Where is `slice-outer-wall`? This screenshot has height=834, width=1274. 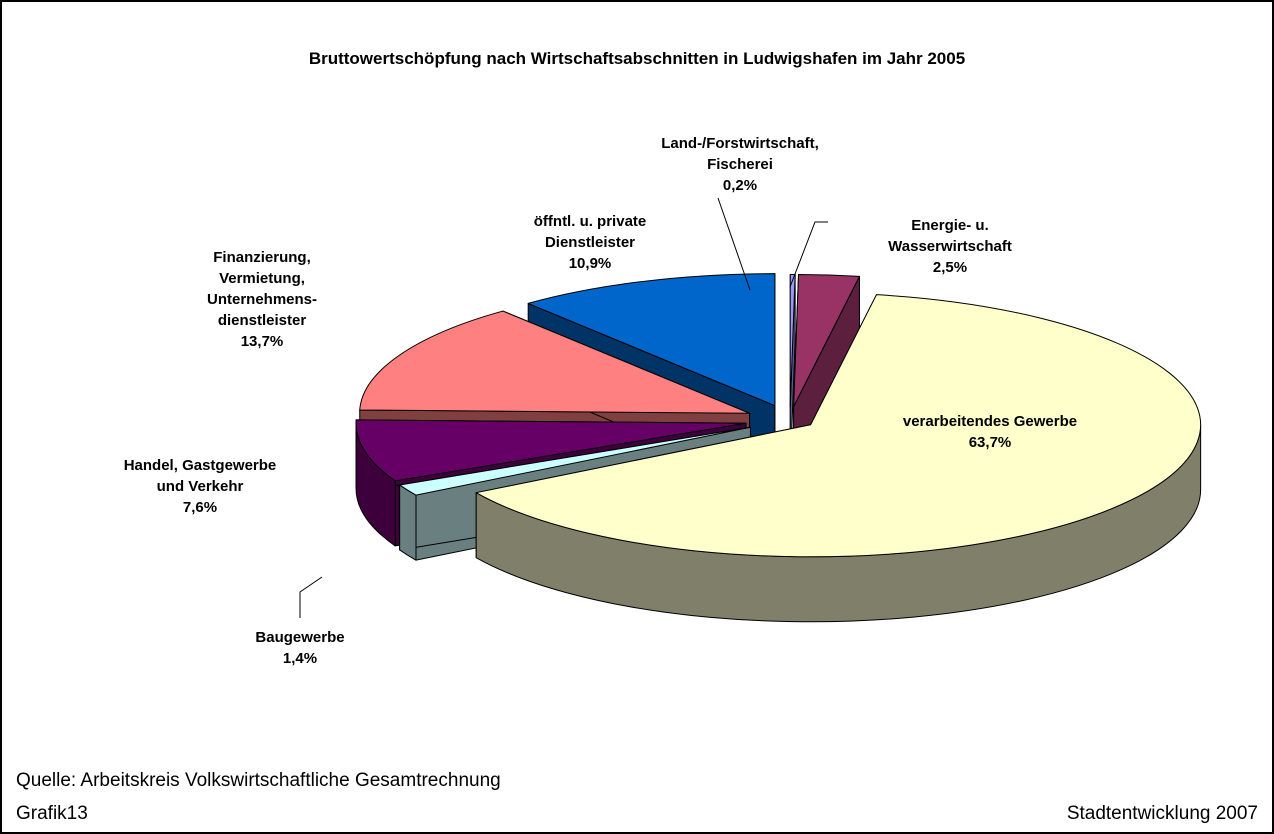 slice-outer-wall is located at coordinates (408, 522).